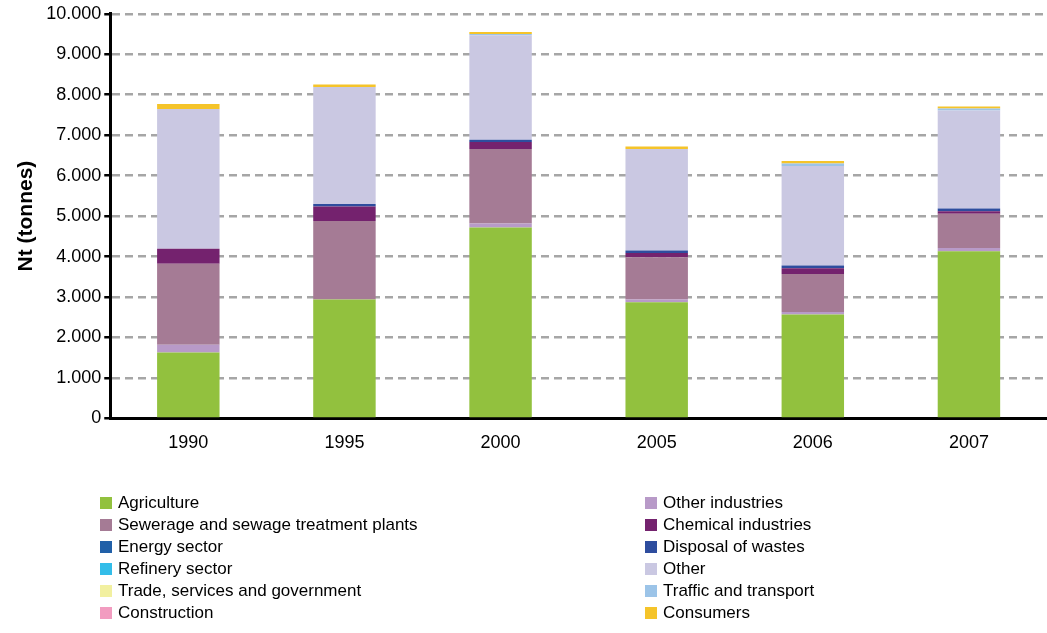  What do you see at coordinates (968, 442) in the screenshot?
I see `x-tick-label: 2007` at bounding box center [968, 442].